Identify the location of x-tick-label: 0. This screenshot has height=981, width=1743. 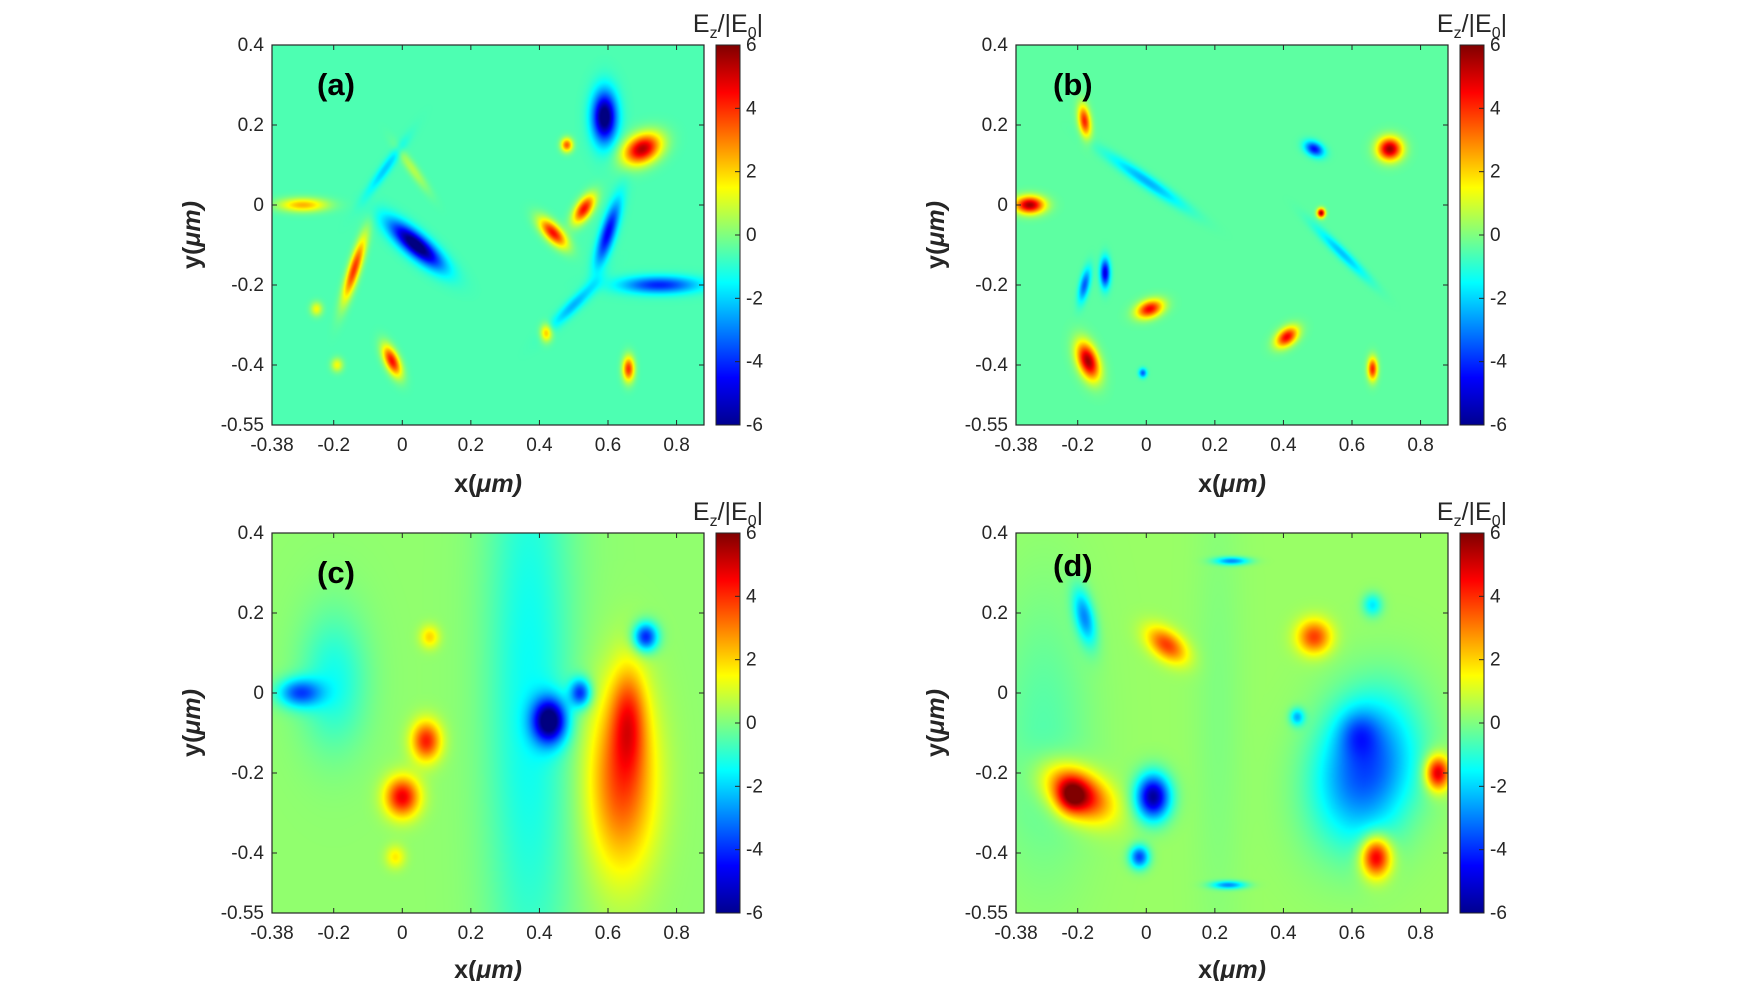
(402, 933).